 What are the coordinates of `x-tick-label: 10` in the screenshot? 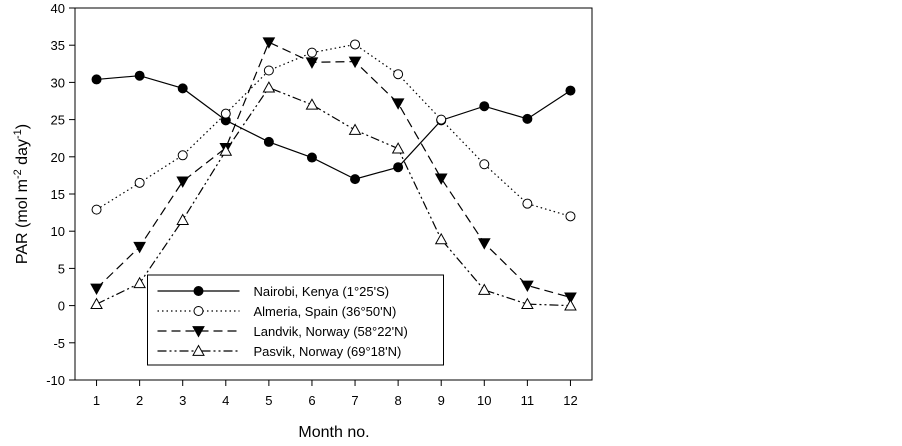 It's located at (484, 400).